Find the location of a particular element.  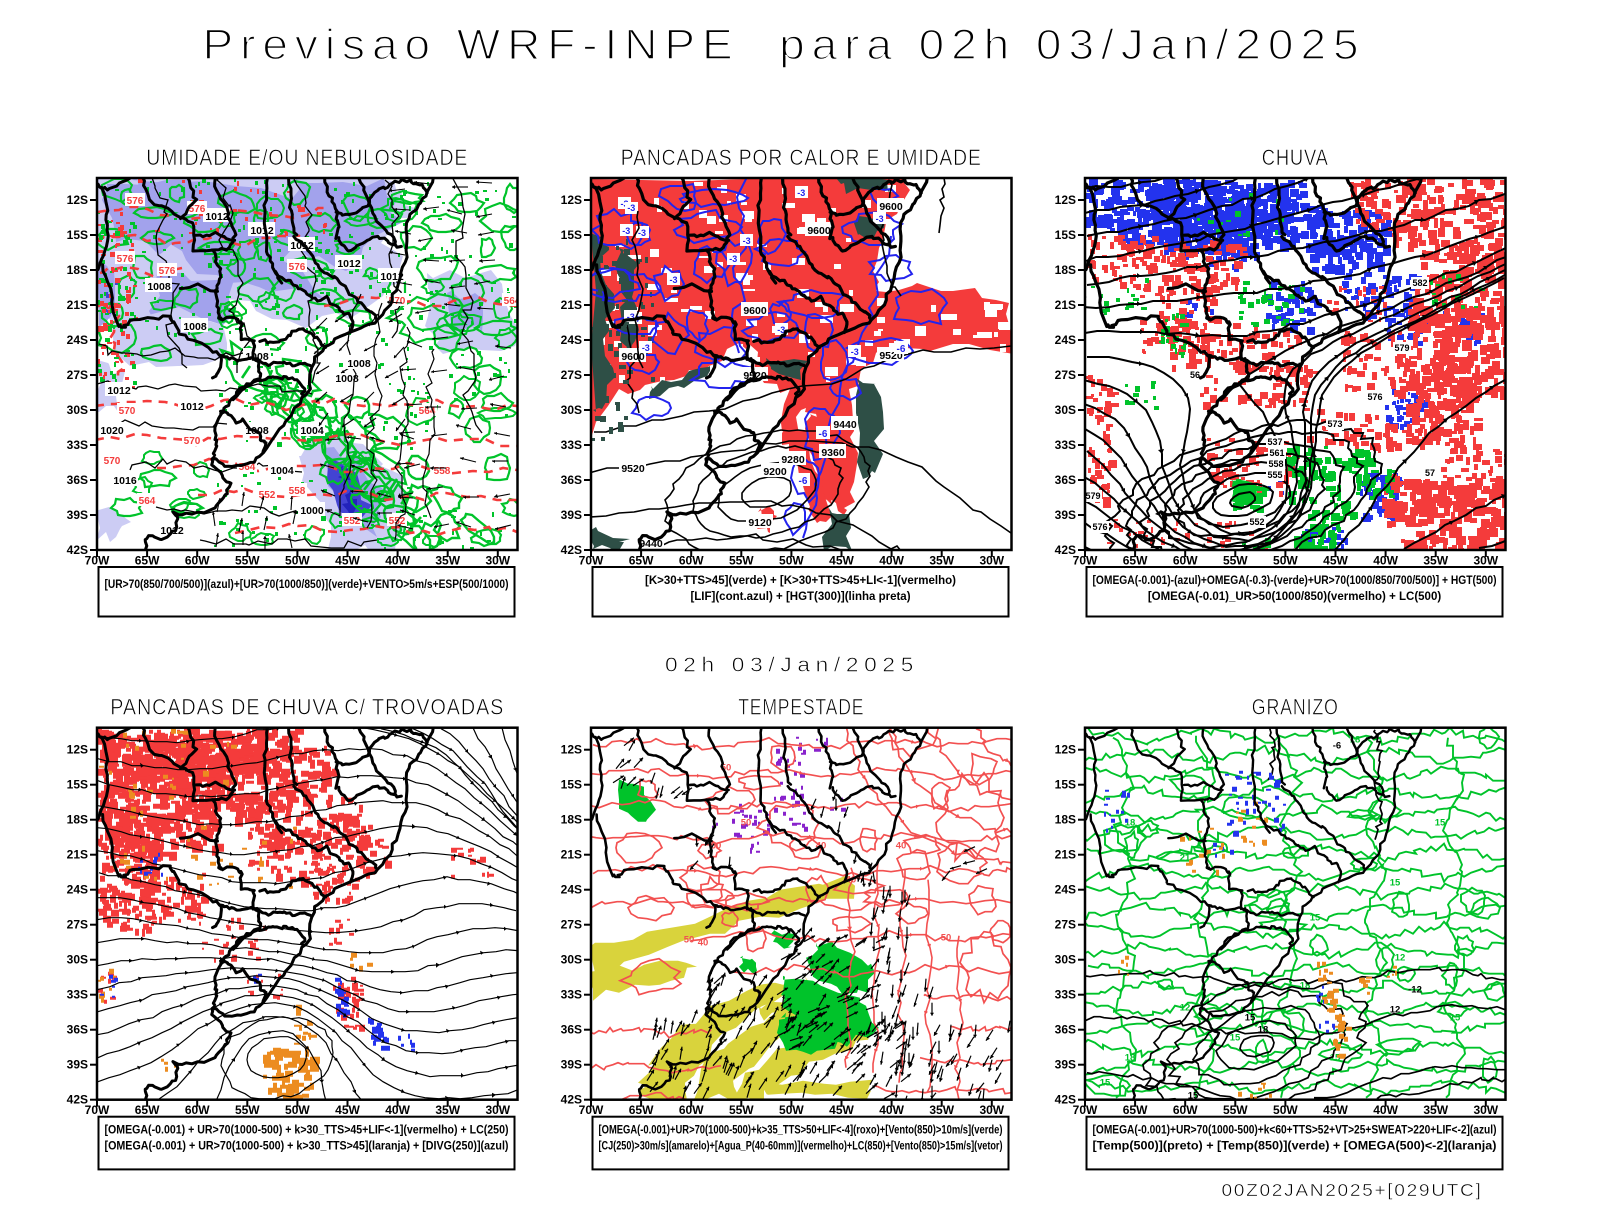

svg-text: PANCADAS POR CALOR E UMIDADE is located at coordinates (801, 157).